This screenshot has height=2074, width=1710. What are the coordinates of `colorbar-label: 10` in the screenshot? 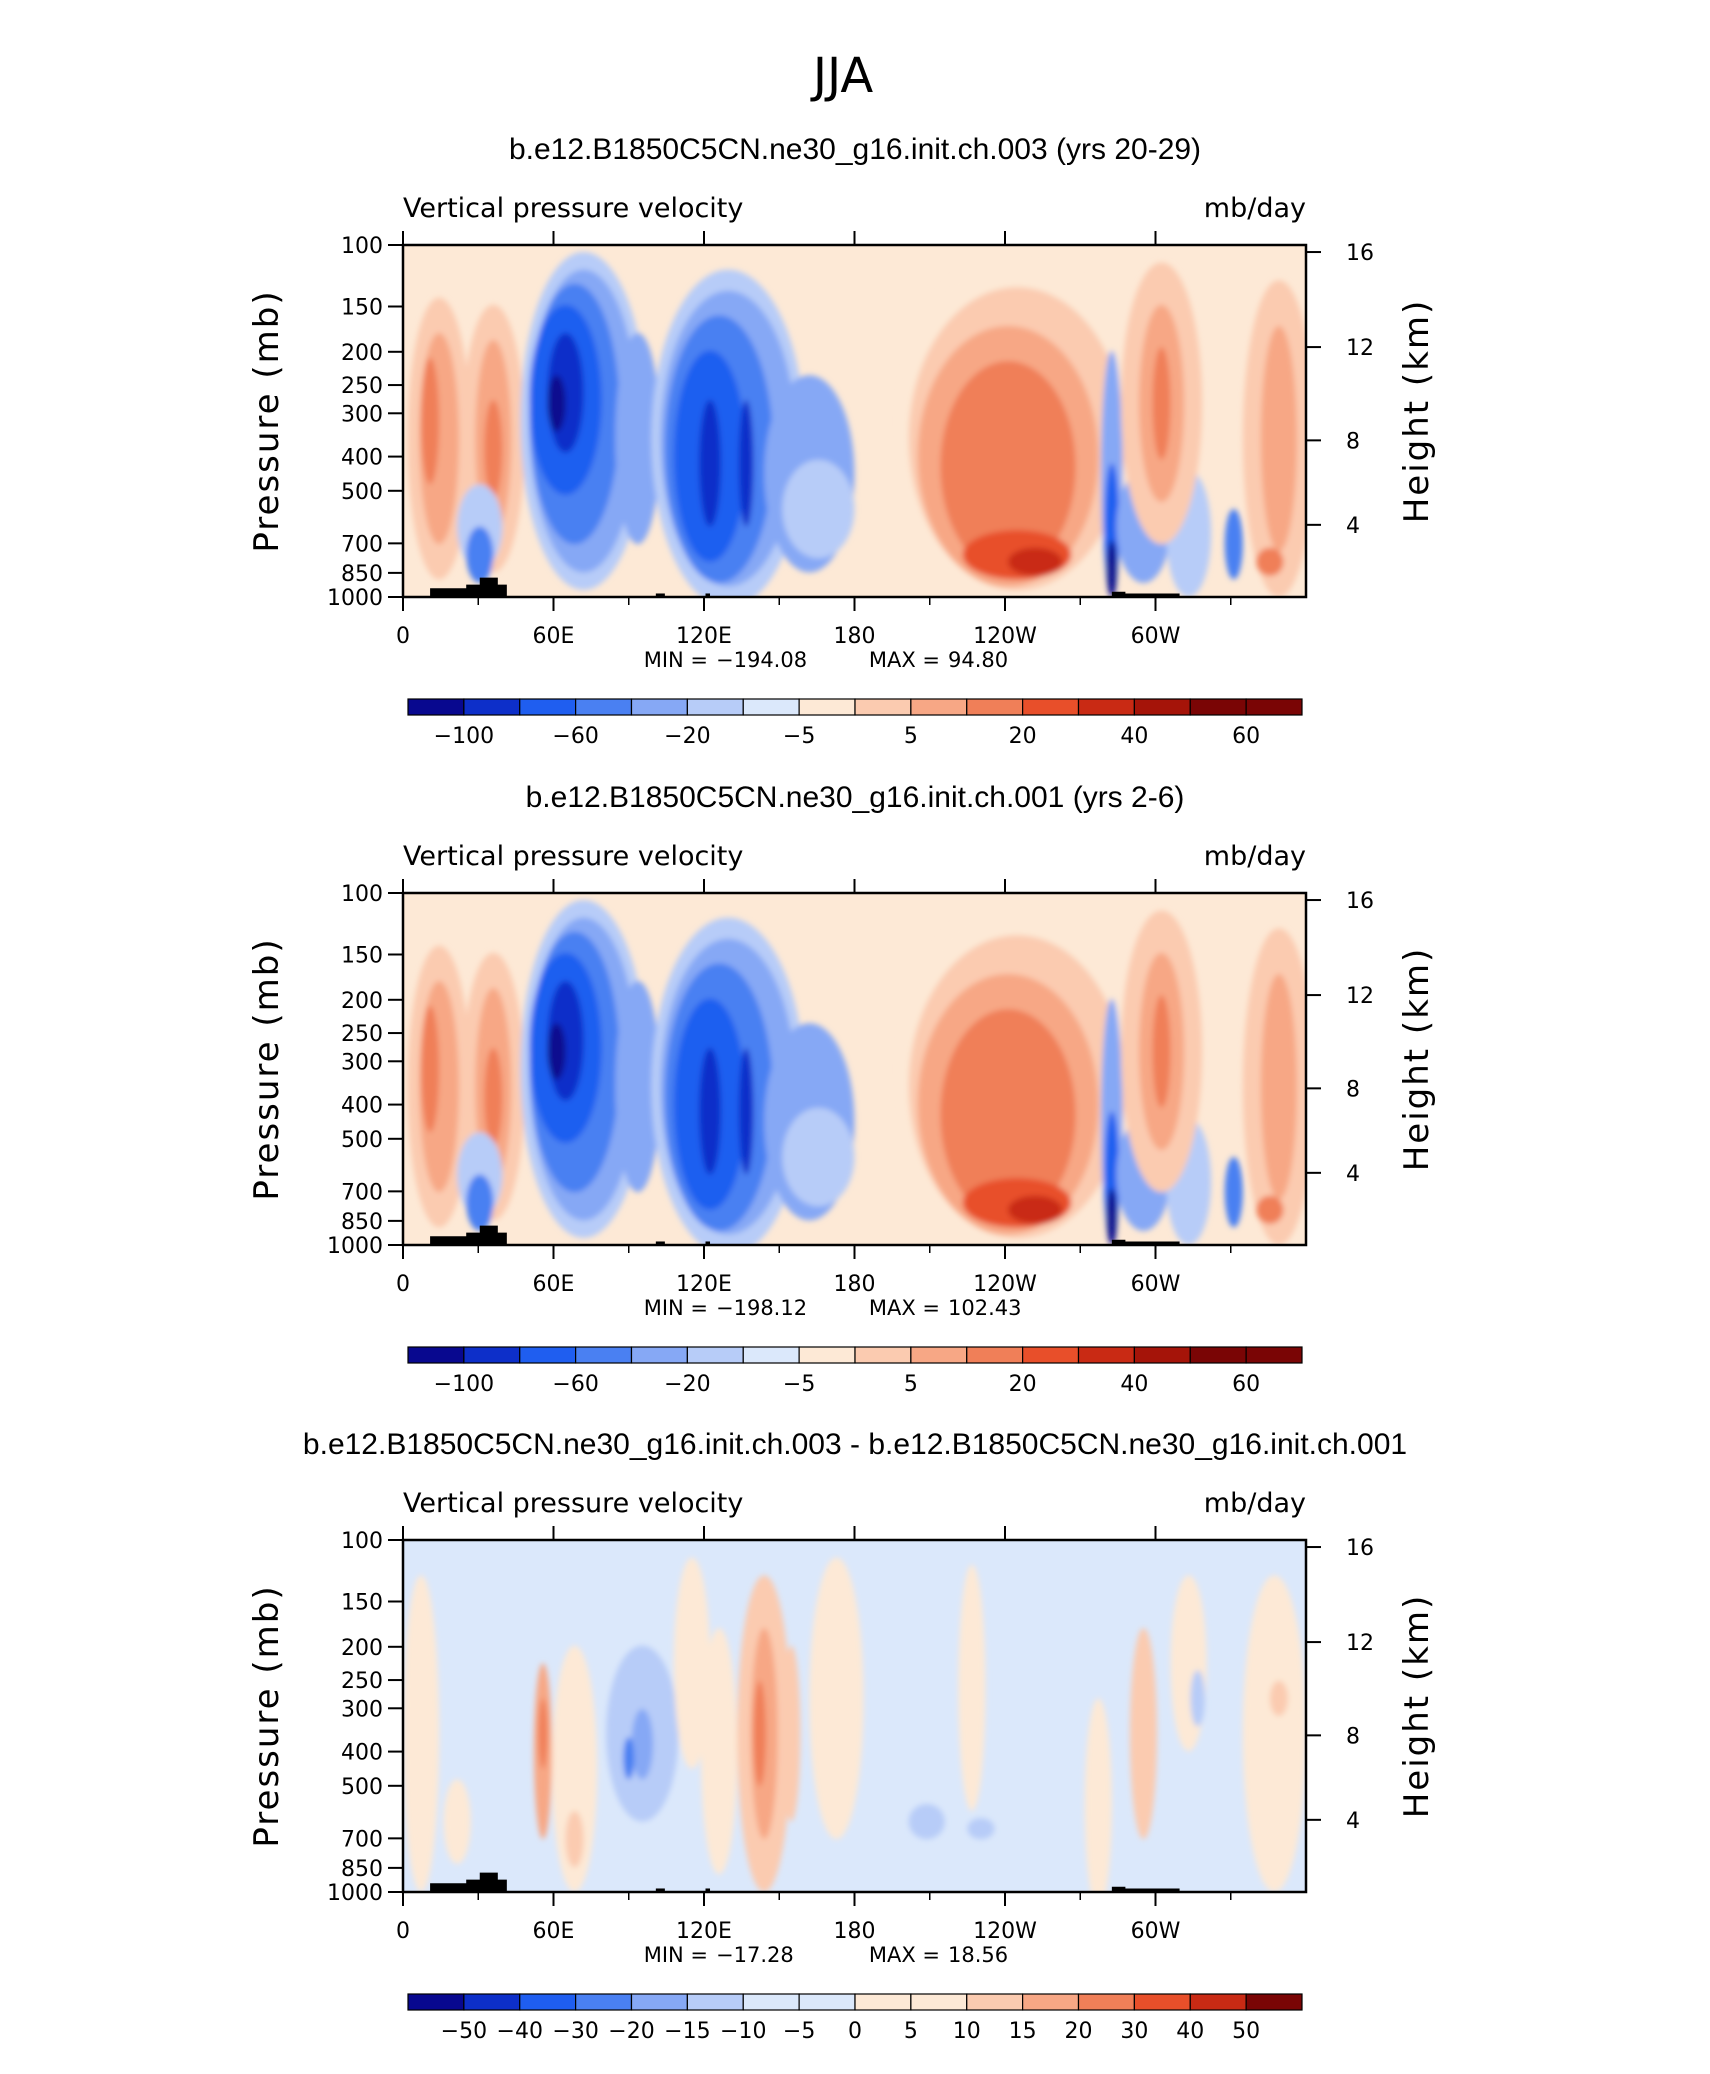 It's located at (967, 2031).